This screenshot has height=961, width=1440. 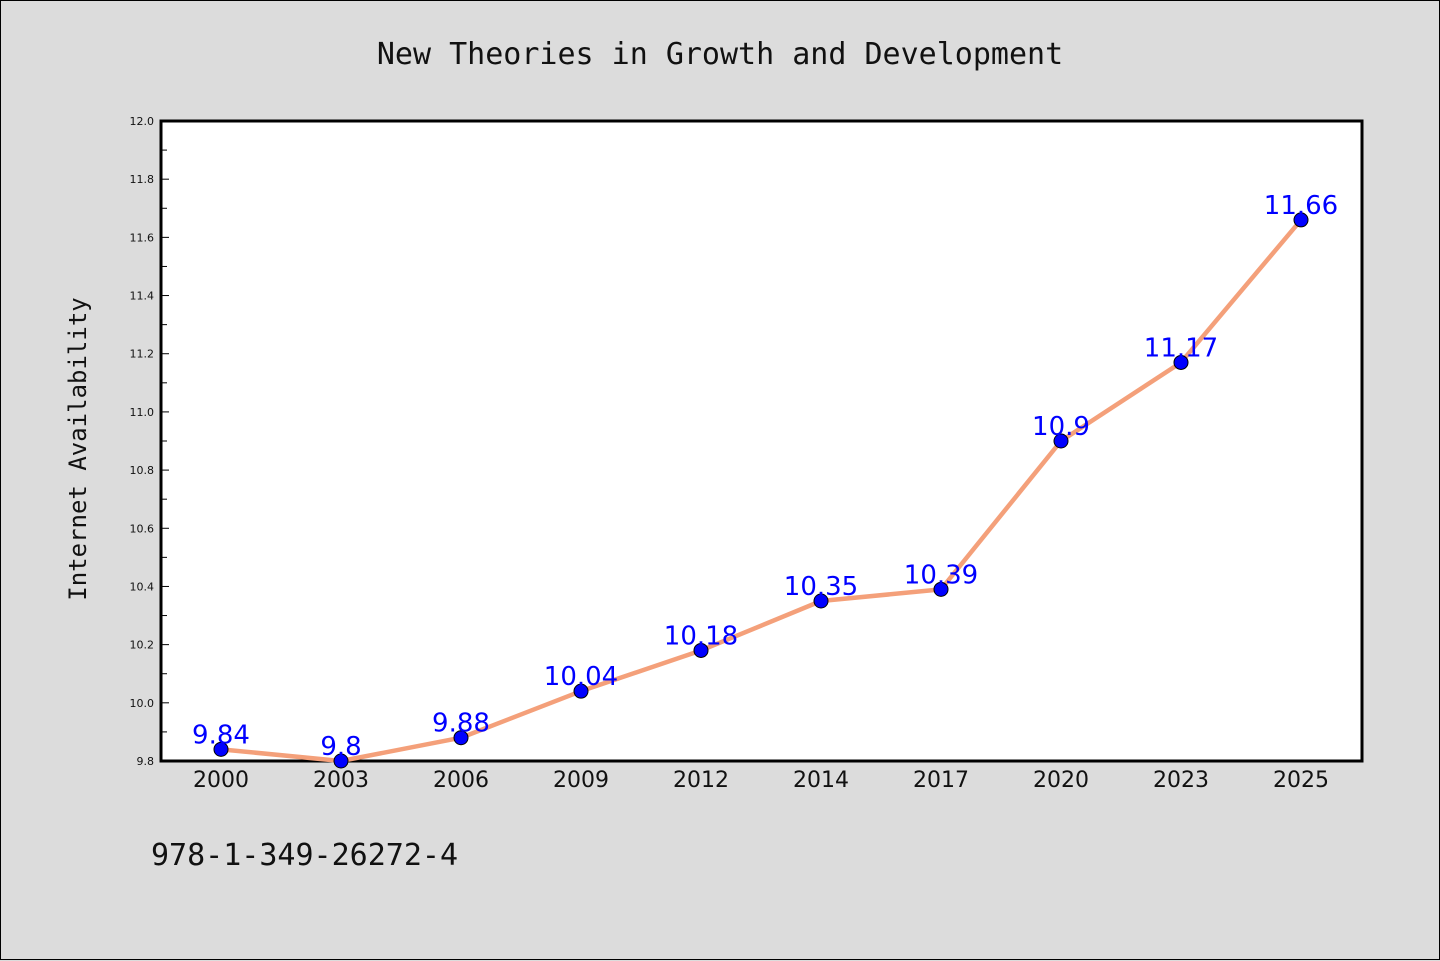 What do you see at coordinates (461, 724) in the screenshot?
I see `data-label: 9.88` at bounding box center [461, 724].